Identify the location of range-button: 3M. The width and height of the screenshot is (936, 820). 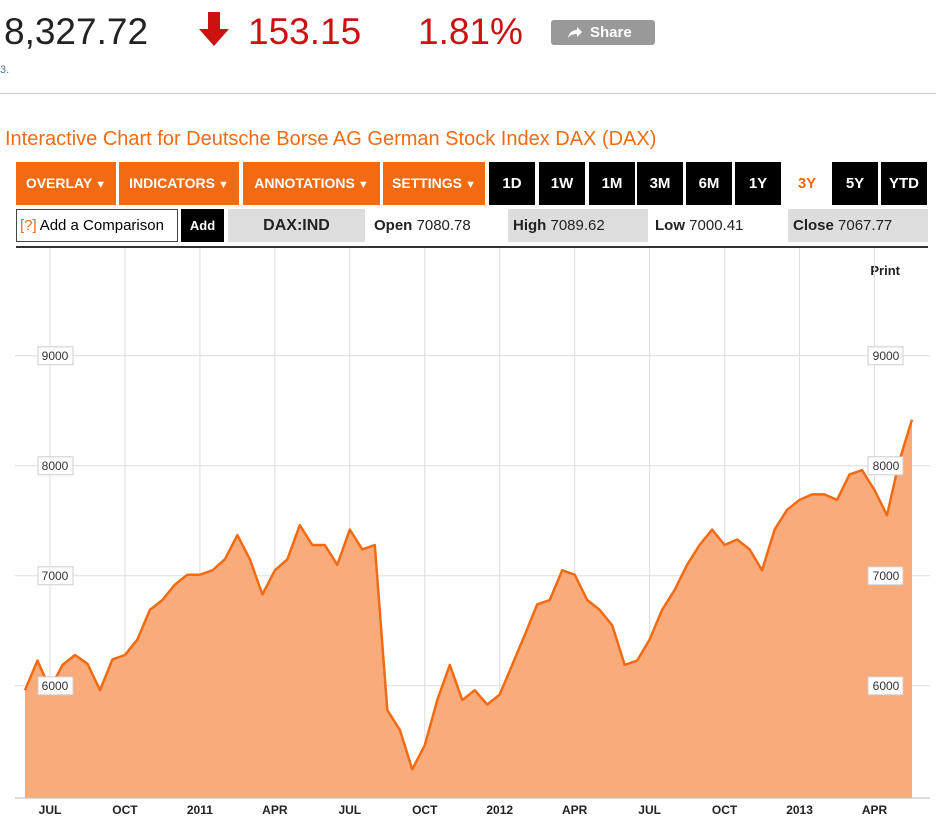
(660, 183).